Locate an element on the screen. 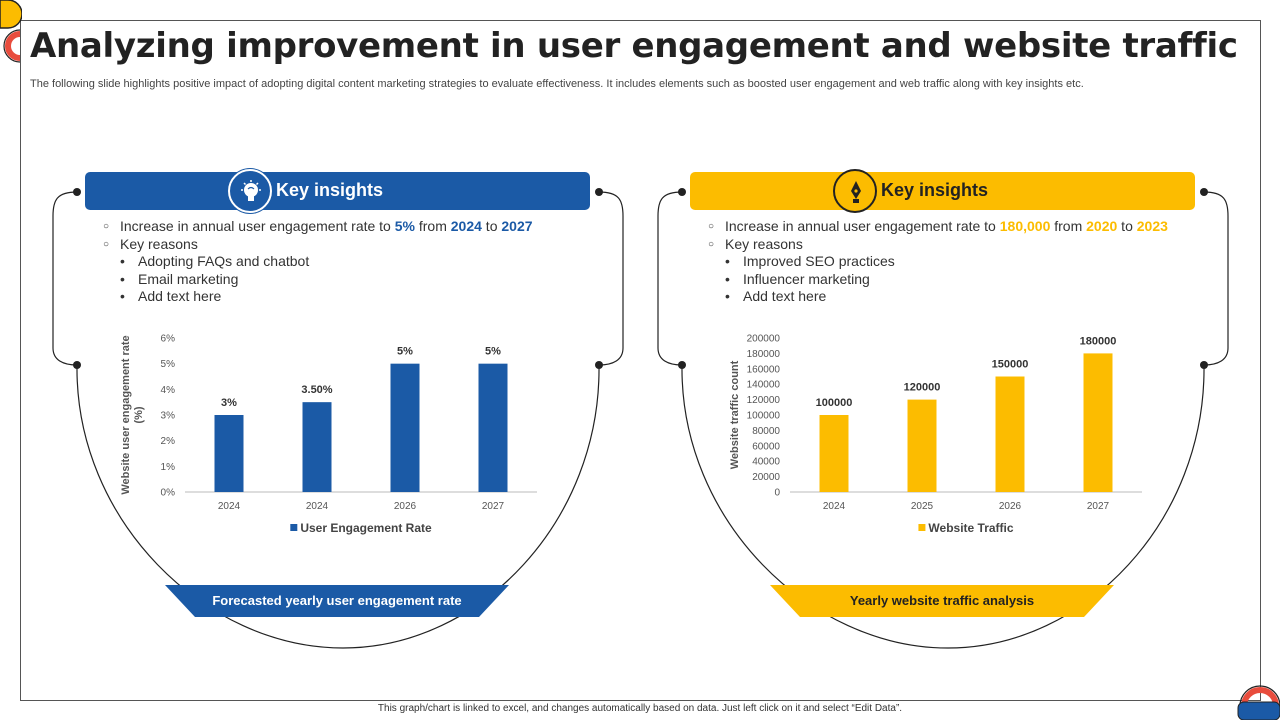 The height and width of the screenshot is (720, 1280). legend-label: User Engagement Rate is located at coordinates (366, 528).